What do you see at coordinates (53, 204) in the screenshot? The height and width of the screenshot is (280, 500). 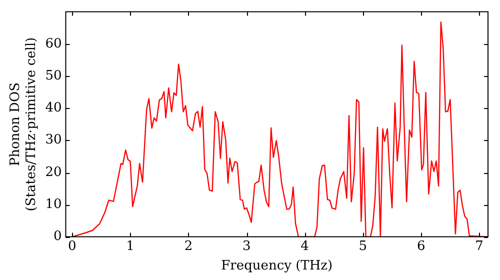 I see `y-tick-label: 10` at bounding box center [53, 204].